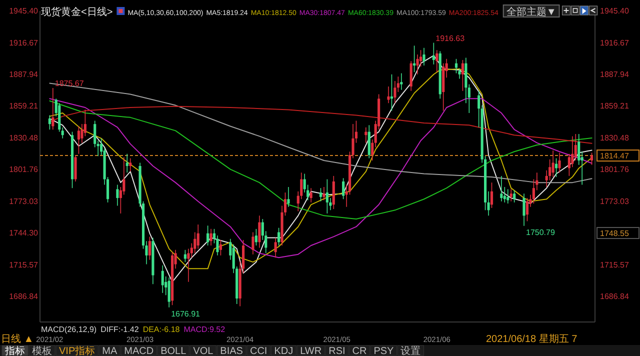 Image resolution: width=640 pixels, height=356 pixels. Describe the element at coordinates (173, 351) in the screenshot. I see `text: BOLL` at that location.